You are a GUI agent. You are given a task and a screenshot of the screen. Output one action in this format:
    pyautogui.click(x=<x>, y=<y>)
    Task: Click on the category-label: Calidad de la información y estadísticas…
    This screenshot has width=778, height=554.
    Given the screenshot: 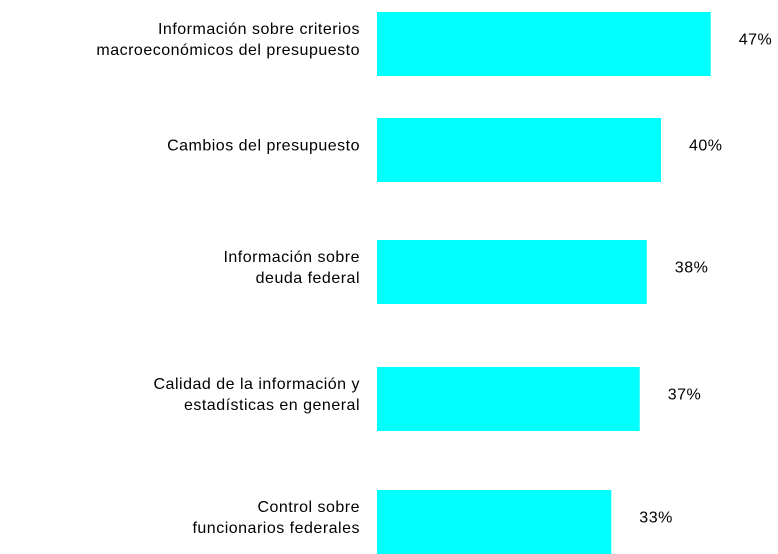 What is the action you would take?
    pyautogui.click(x=256, y=395)
    